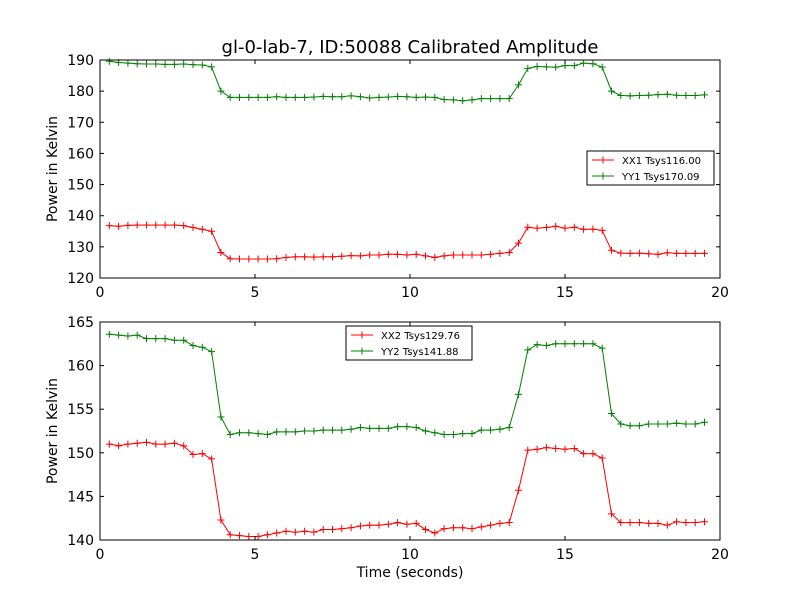 This screenshot has width=800, height=600. Describe the element at coordinates (80, 61) in the screenshot. I see `y-tick-label: 190` at that location.